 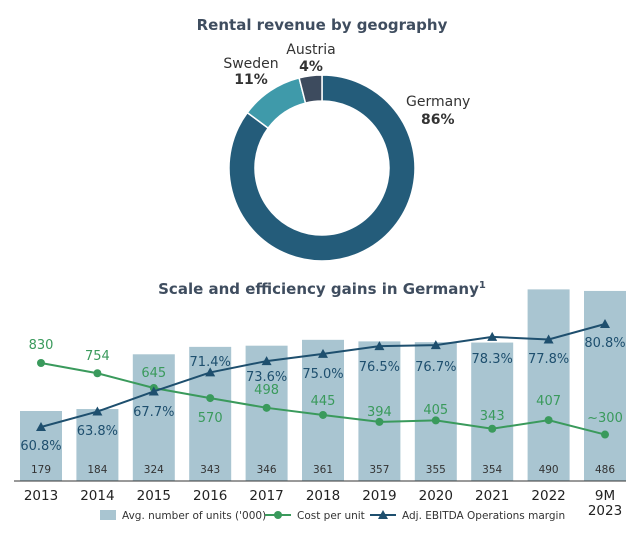 I want to click on x-tick-label: 2023, so click(x=605, y=511).